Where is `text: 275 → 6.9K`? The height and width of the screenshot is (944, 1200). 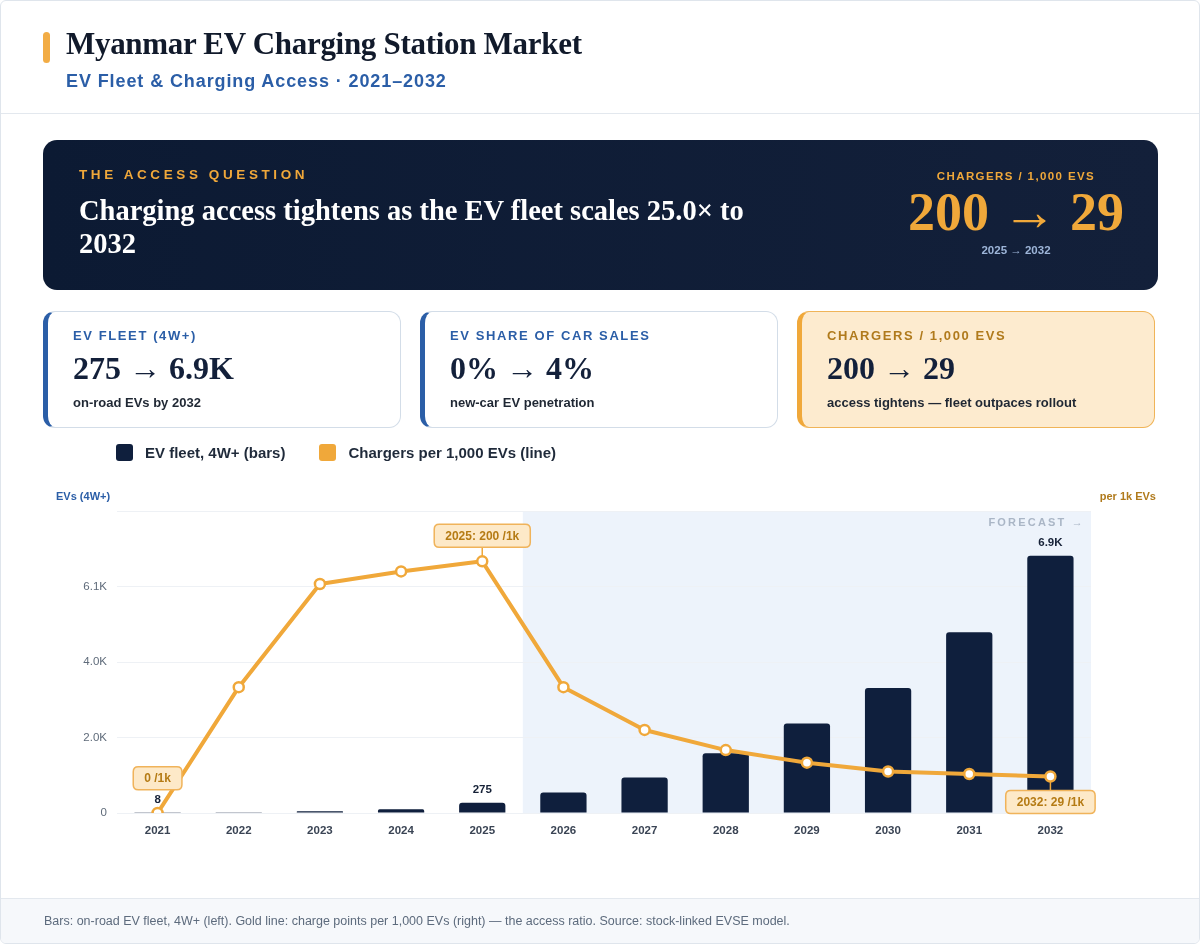
text: 275 → 6.9K is located at coordinates (153, 368).